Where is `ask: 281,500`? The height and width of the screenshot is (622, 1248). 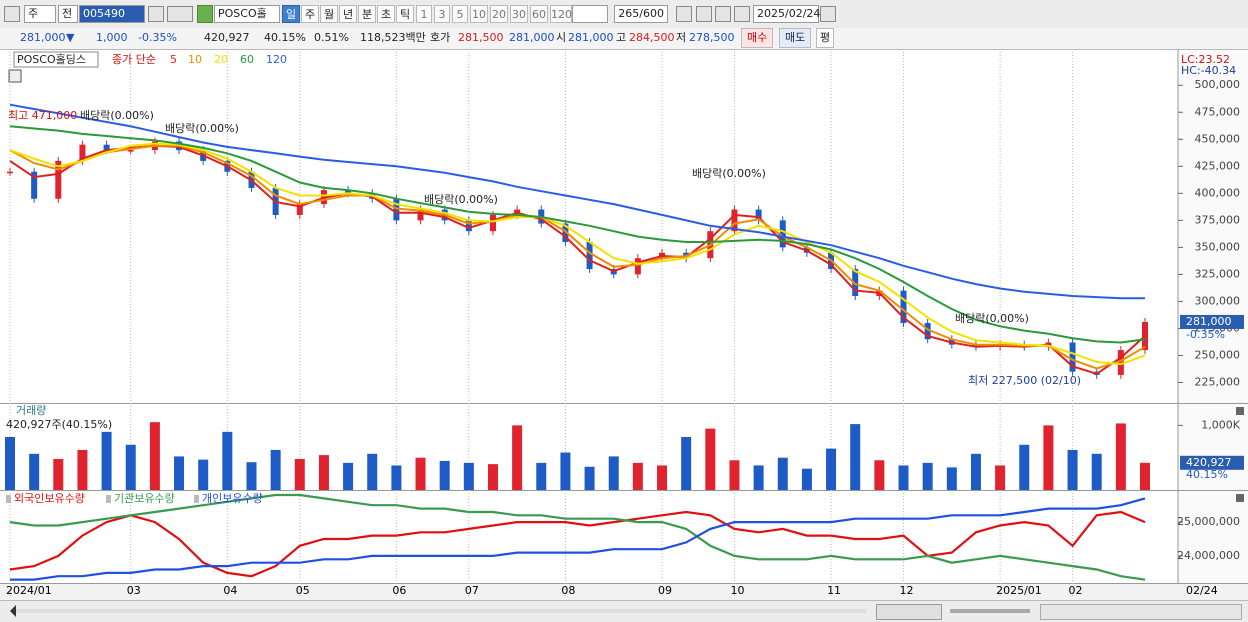
ask: 281,500 is located at coordinates (481, 37).